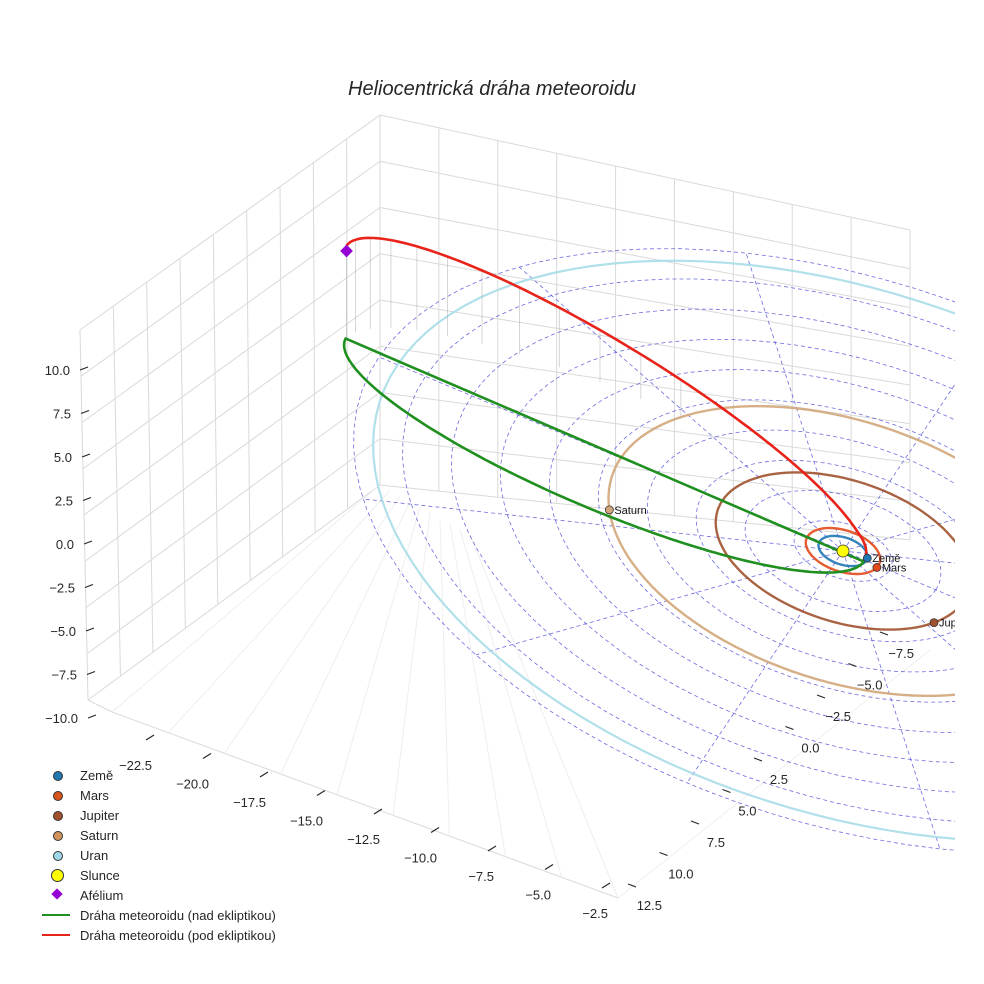 The width and height of the screenshot is (984, 984). I want to click on legend-item: Slunce, so click(158, 875).